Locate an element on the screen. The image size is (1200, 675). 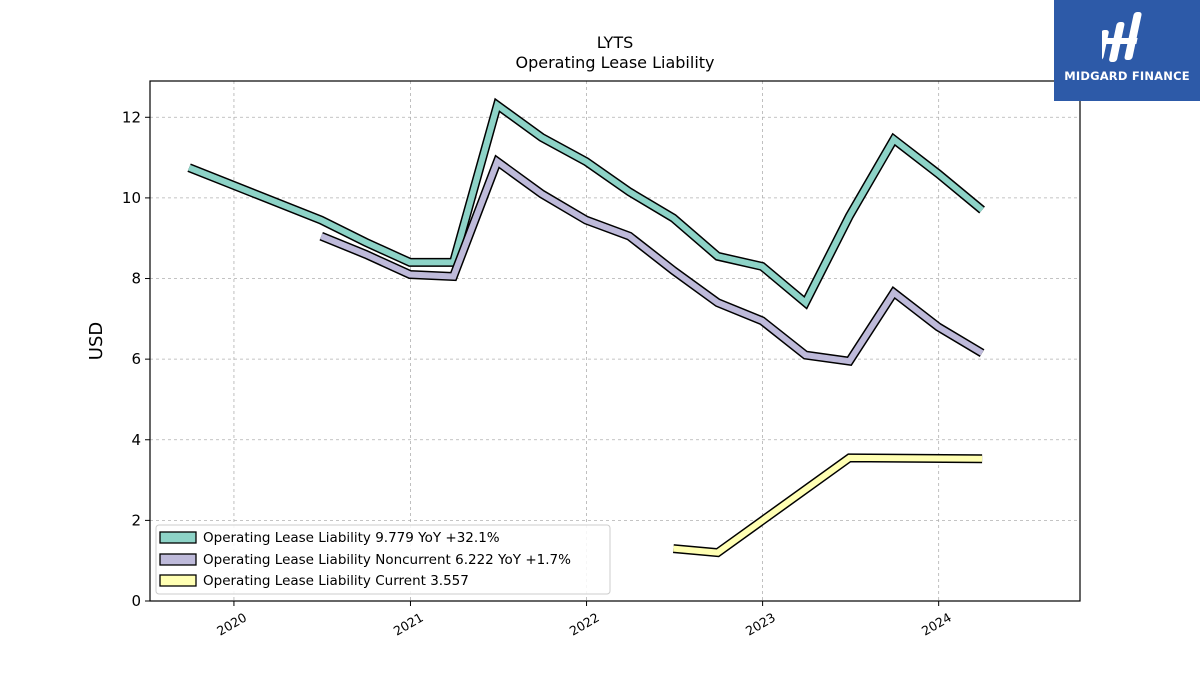
y-tick-label: 8 is located at coordinates (136, 279).